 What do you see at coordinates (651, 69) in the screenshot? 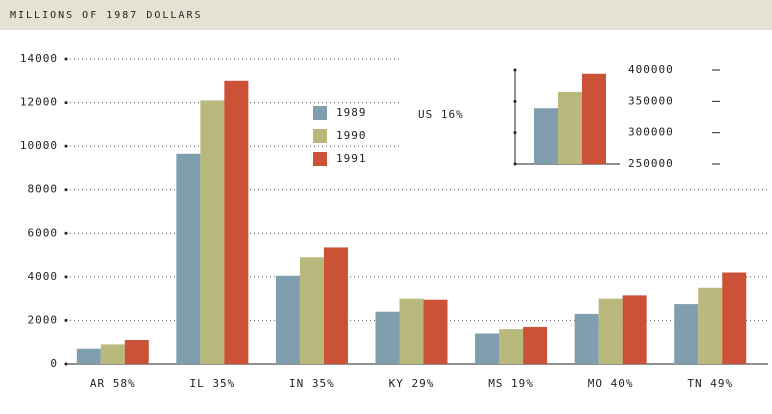
I see `inset-y-tick-label: 400000` at bounding box center [651, 69].